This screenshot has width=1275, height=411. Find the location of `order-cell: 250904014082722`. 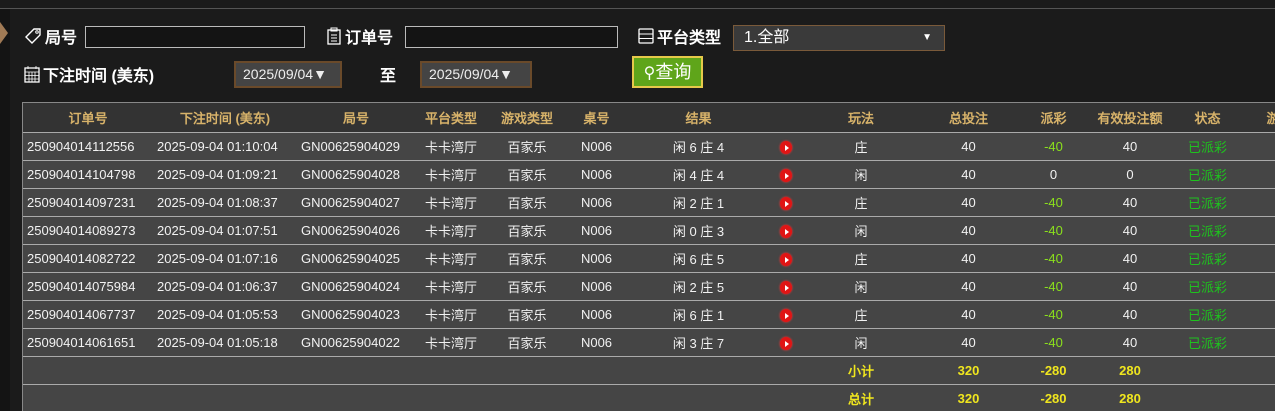

order-cell: 250904014082722 is located at coordinates (88, 258).